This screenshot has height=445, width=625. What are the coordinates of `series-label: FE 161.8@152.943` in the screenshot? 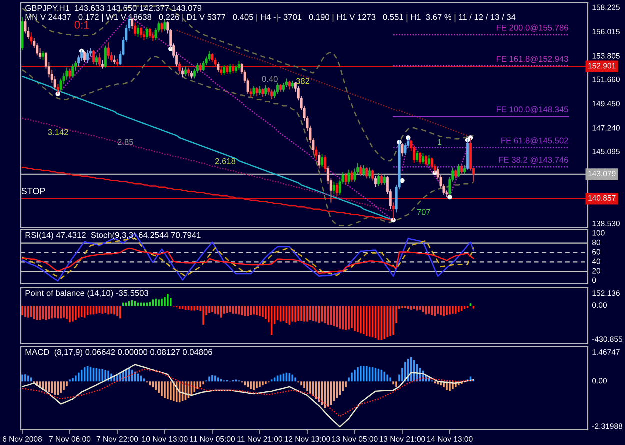 It's located at (532, 60).